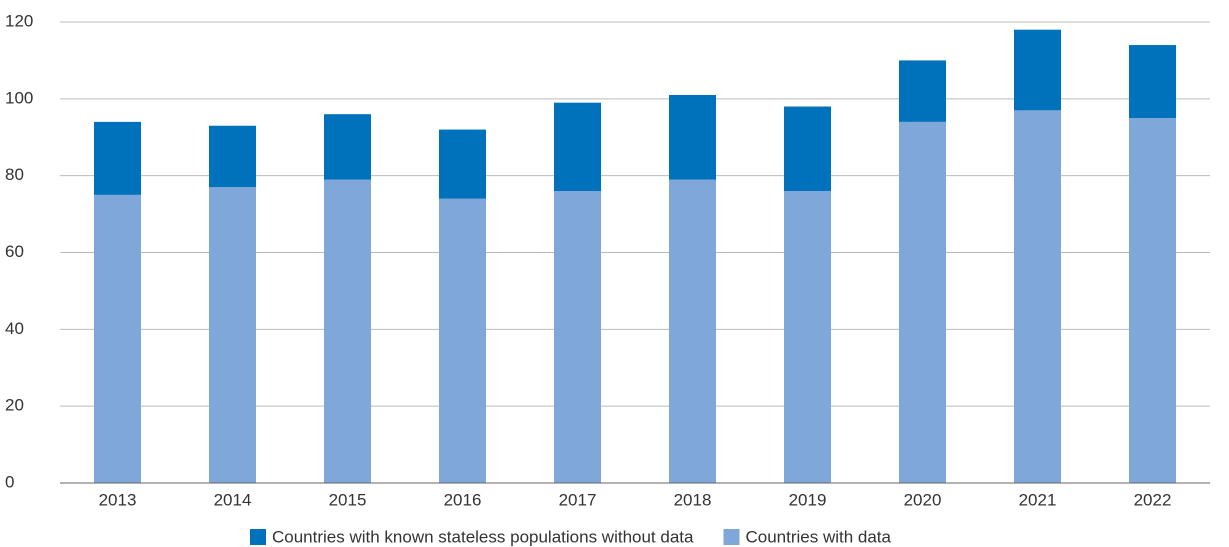 The height and width of the screenshot is (547, 1229). Describe the element at coordinates (118, 499) in the screenshot. I see `x-tick-label: 2013` at that location.